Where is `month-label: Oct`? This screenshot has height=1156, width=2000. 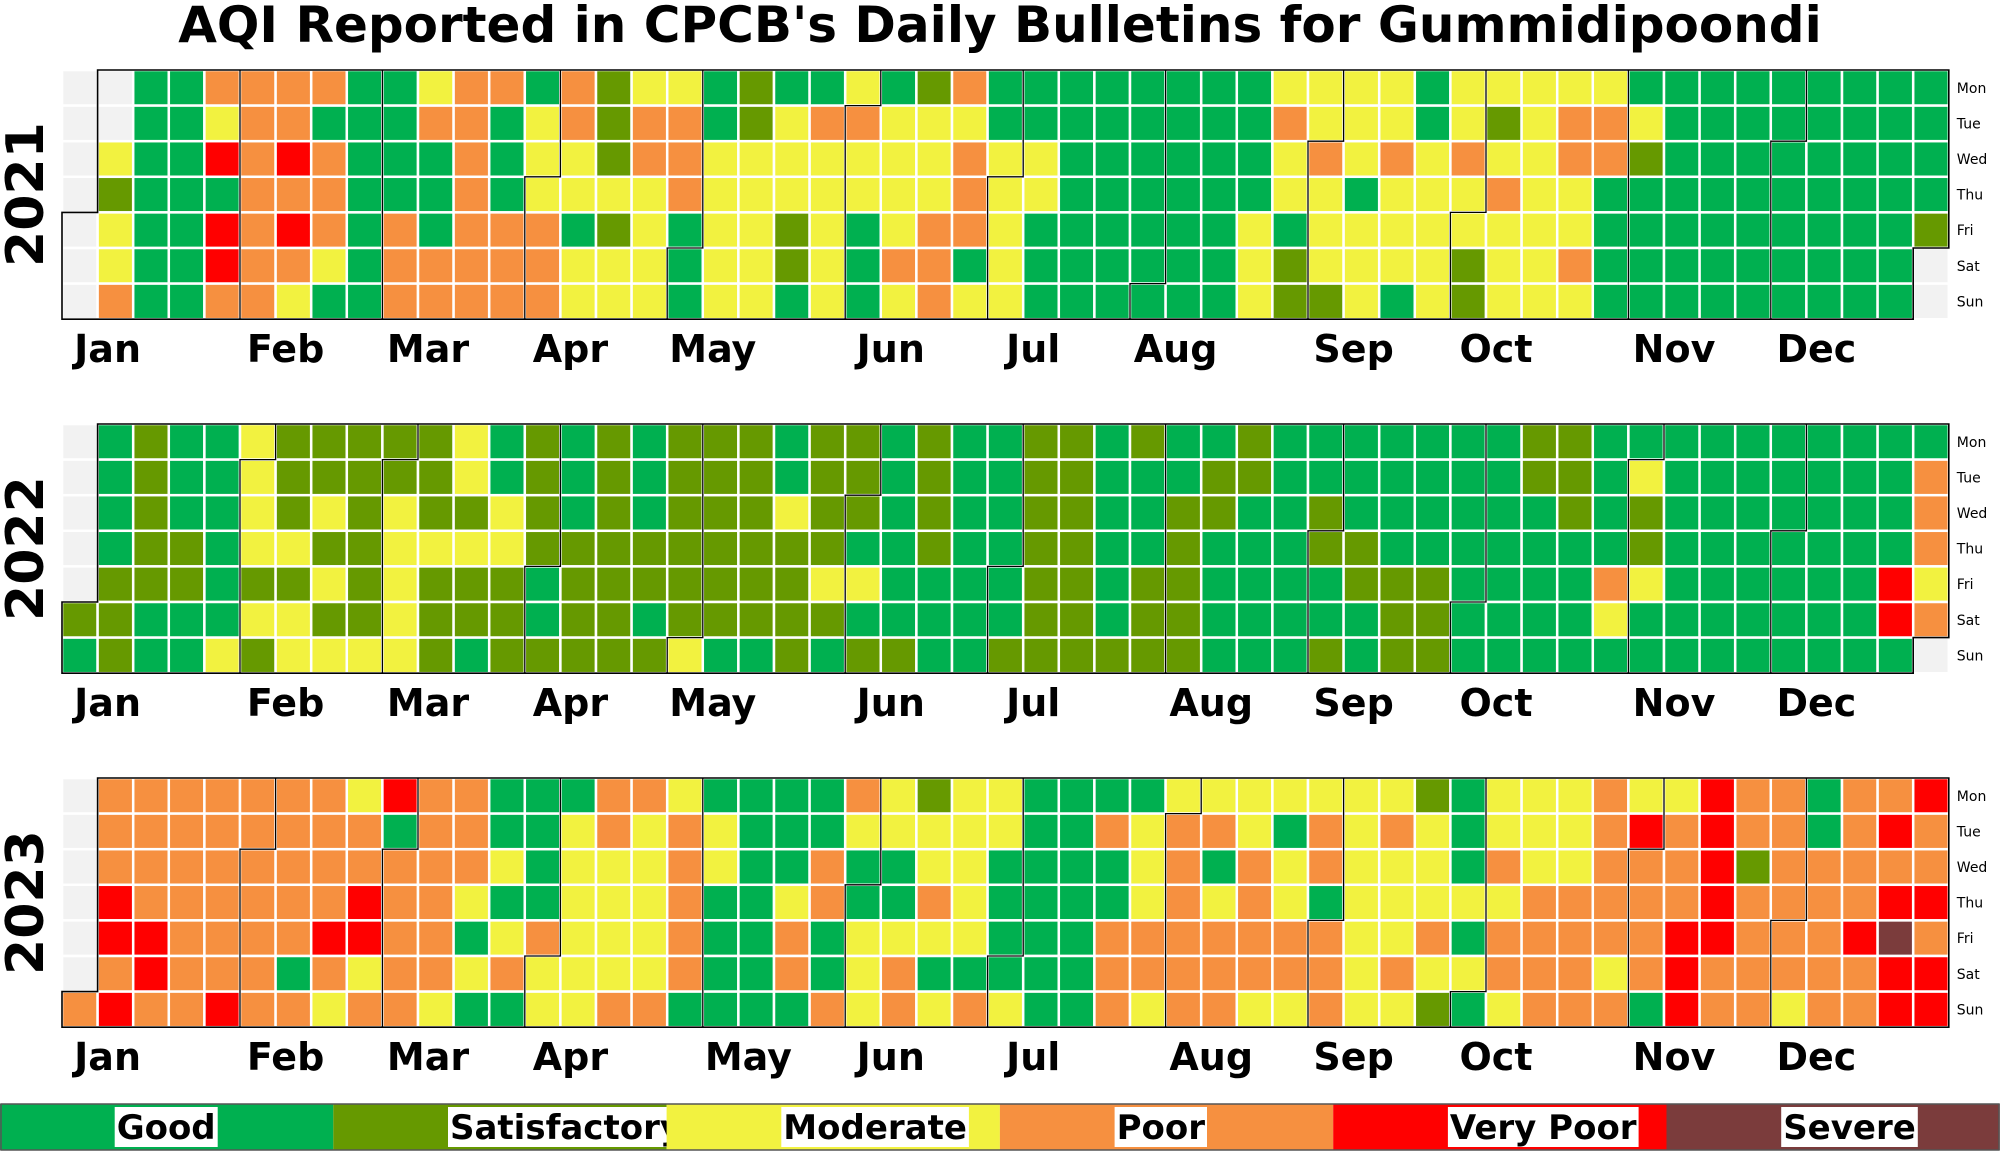 month-label: Oct is located at coordinates (1496, 703).